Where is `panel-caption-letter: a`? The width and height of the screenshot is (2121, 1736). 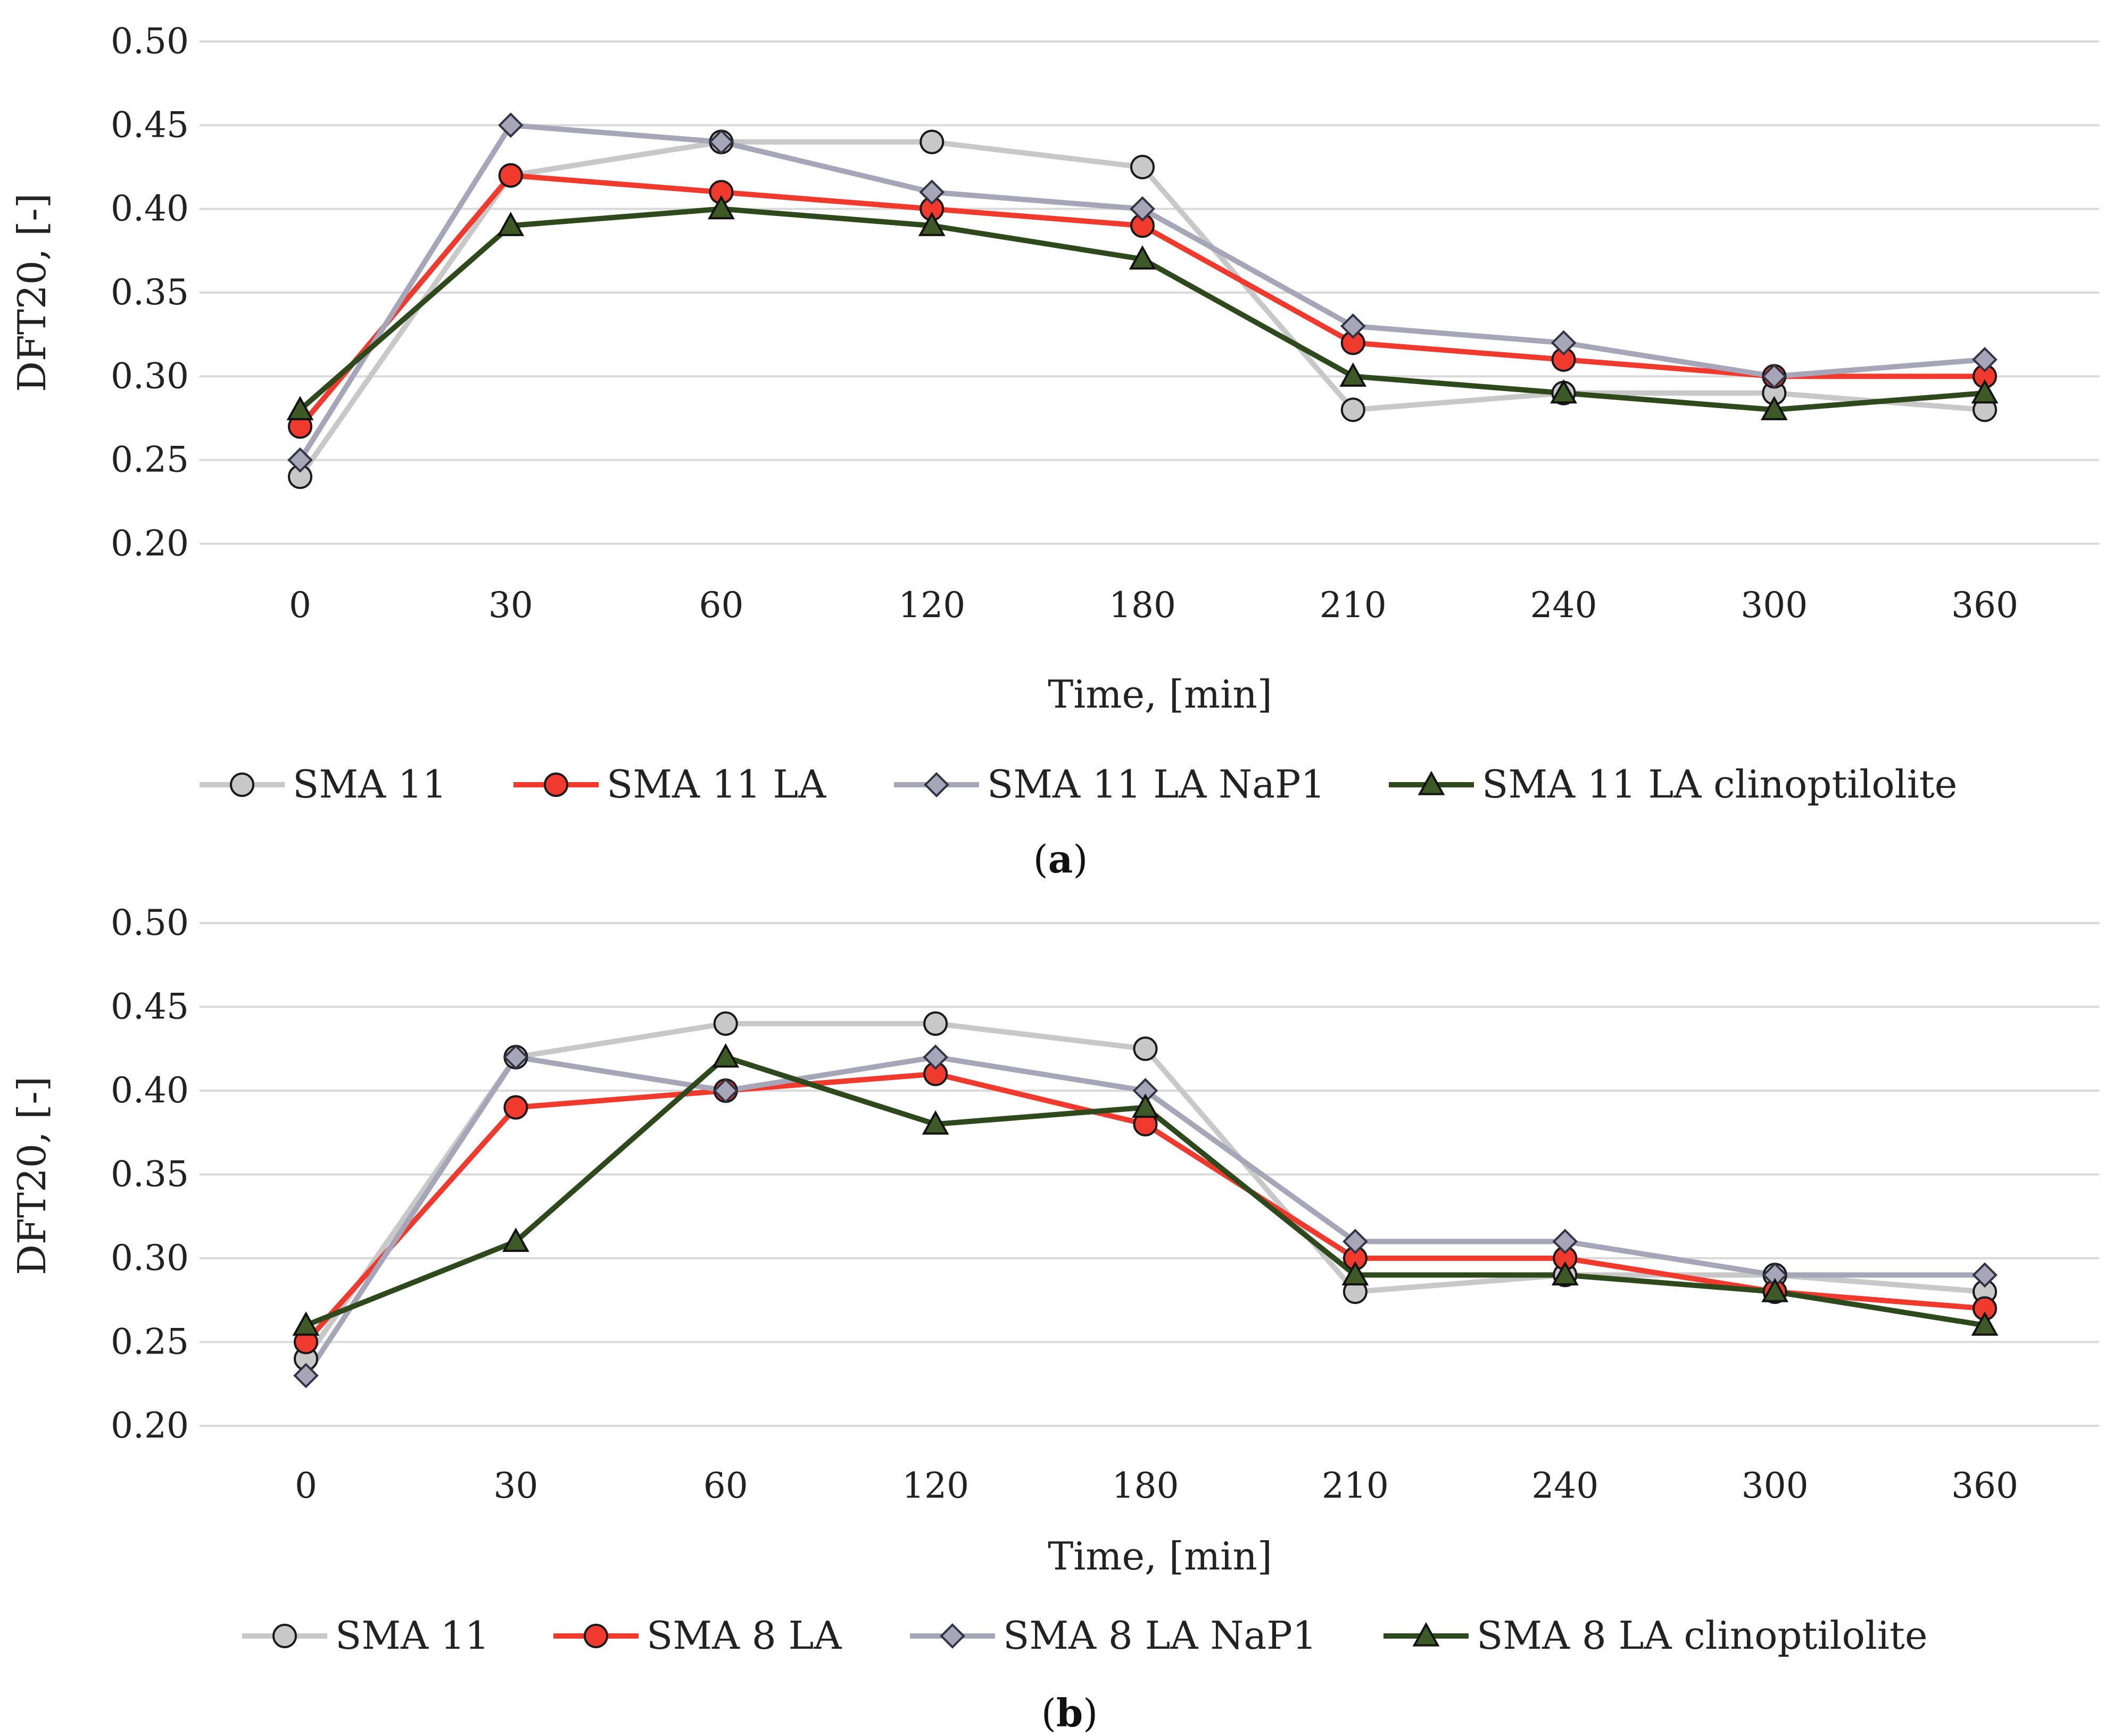 panel-caption-letter: a is located at coordinates (1060, 859).